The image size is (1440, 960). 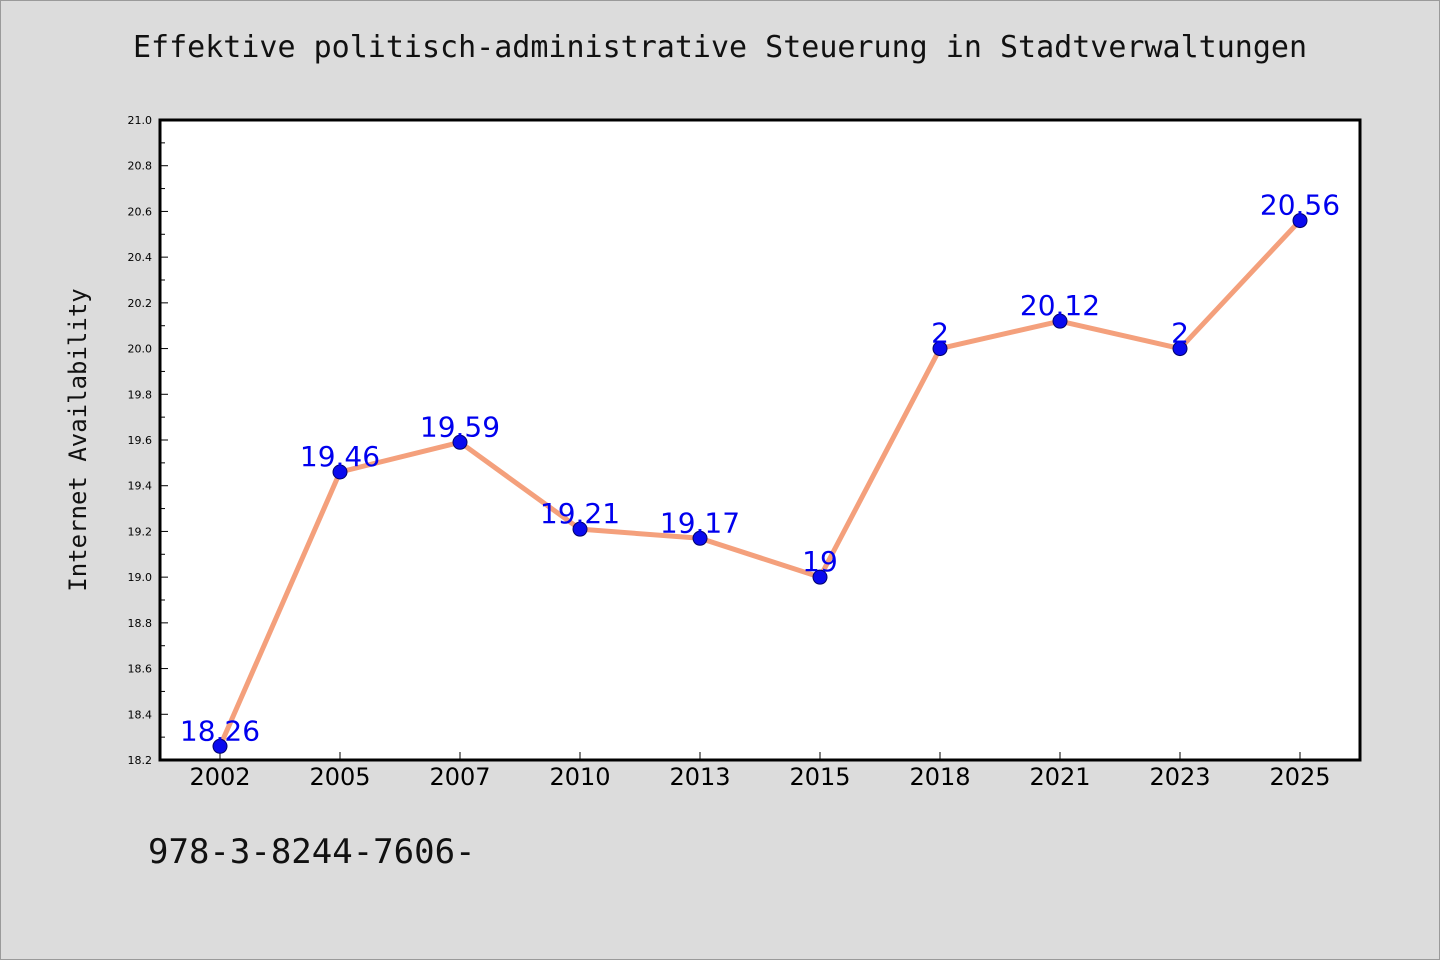 What do you see at coordinates (312, 852) in the screenshot?
I see `footer-isbn-text: 978-3-8244-7606-` at bounding box center [312, 852].